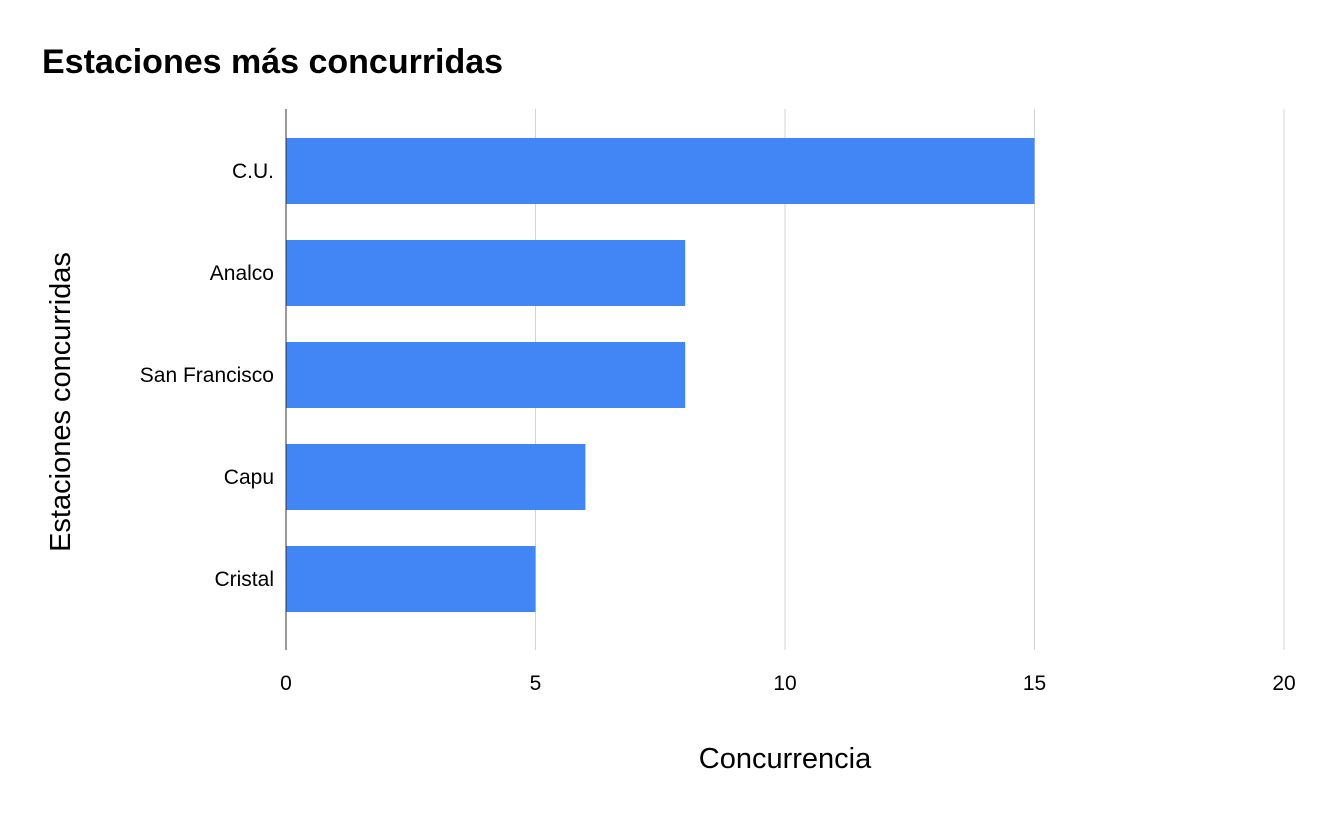  Describe the element at coordinates (486, 273) in the screenshot. I see `bar-analco` at that location.